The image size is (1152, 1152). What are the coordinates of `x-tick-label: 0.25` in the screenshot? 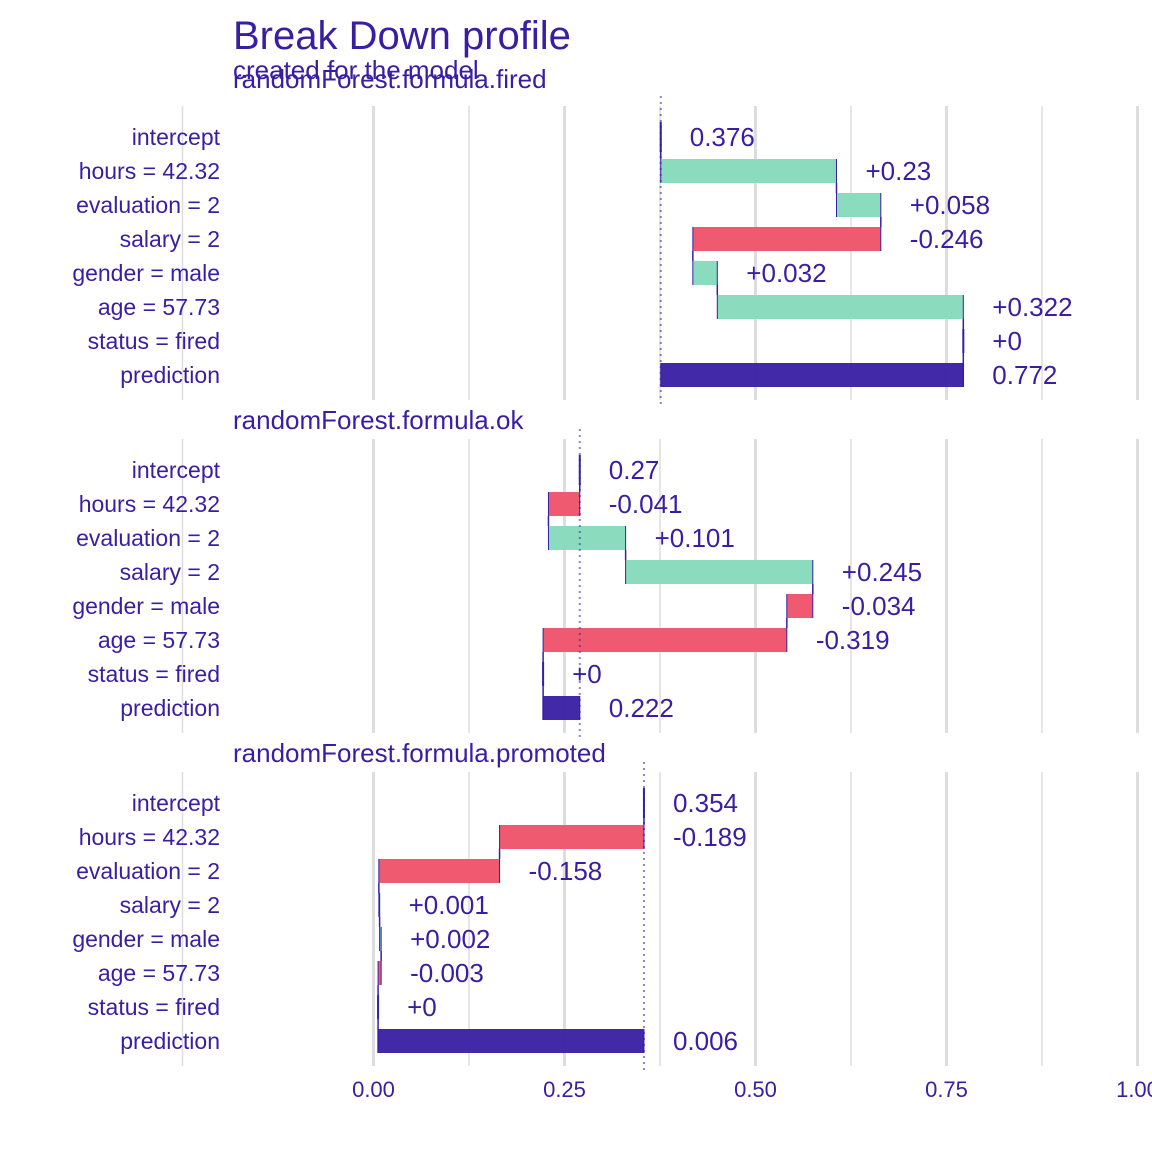 It's located at (564, 1089).